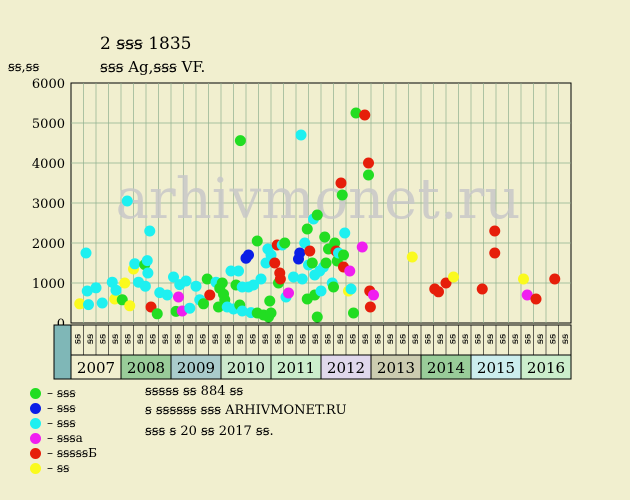 The height and width of the screenshot is (500, 630). I want to click on cyan-dot-icon, so click(35, 423).